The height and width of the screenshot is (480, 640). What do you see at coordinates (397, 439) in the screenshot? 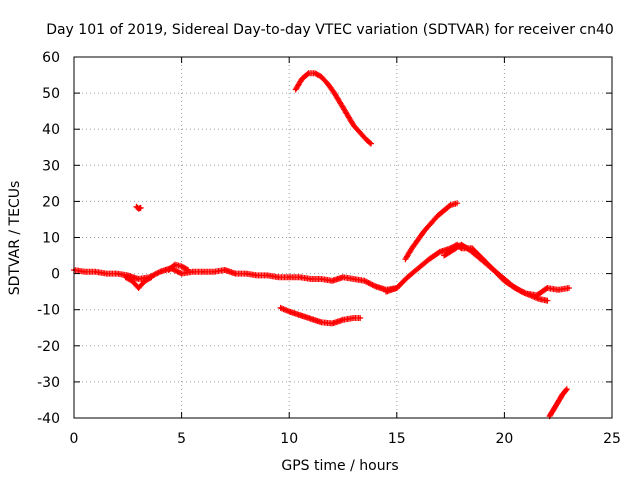
I see `x-tick-label: 15` at bounding box center [397, 439].